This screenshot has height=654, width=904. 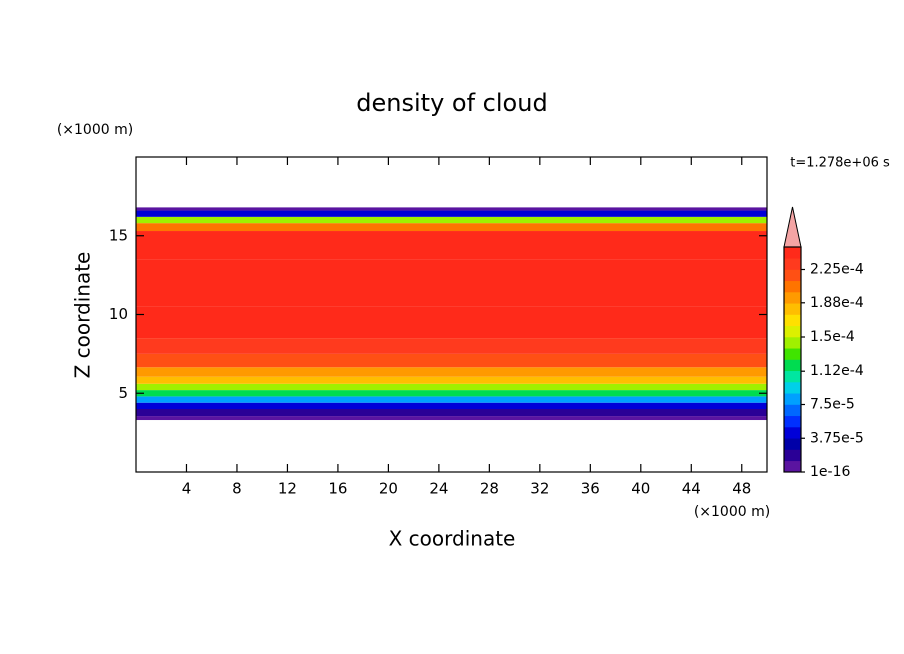 What do you see at coordinates (837, 438) in the screenshot?
I see `colorbar-tick-label: 3.75e-5` at bounding box center [837, 438].